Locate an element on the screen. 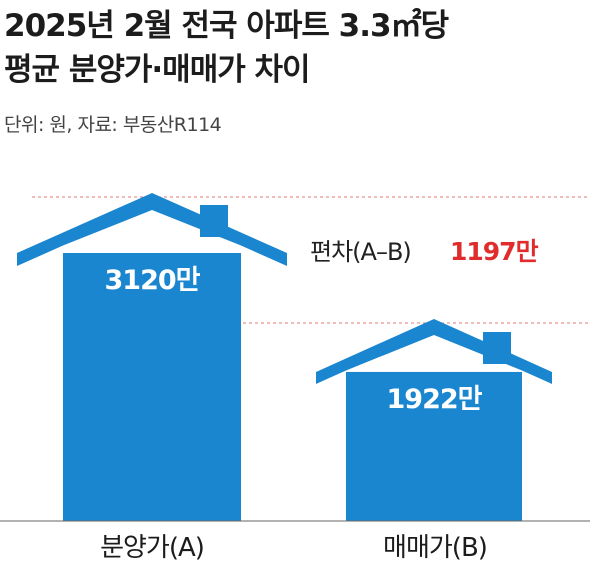  chart-title-line-1: 2025년 2월 전국 아파트 3.3㎡당 is located at coordinates (226, 26).